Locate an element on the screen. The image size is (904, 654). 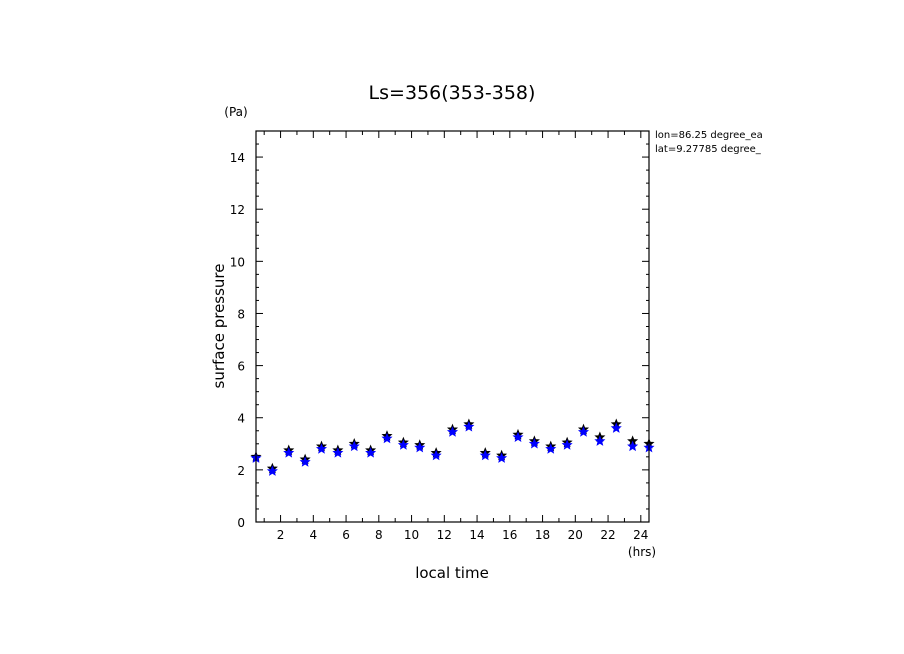
x-tick-label: 22 is located at coordinates (607, 535).